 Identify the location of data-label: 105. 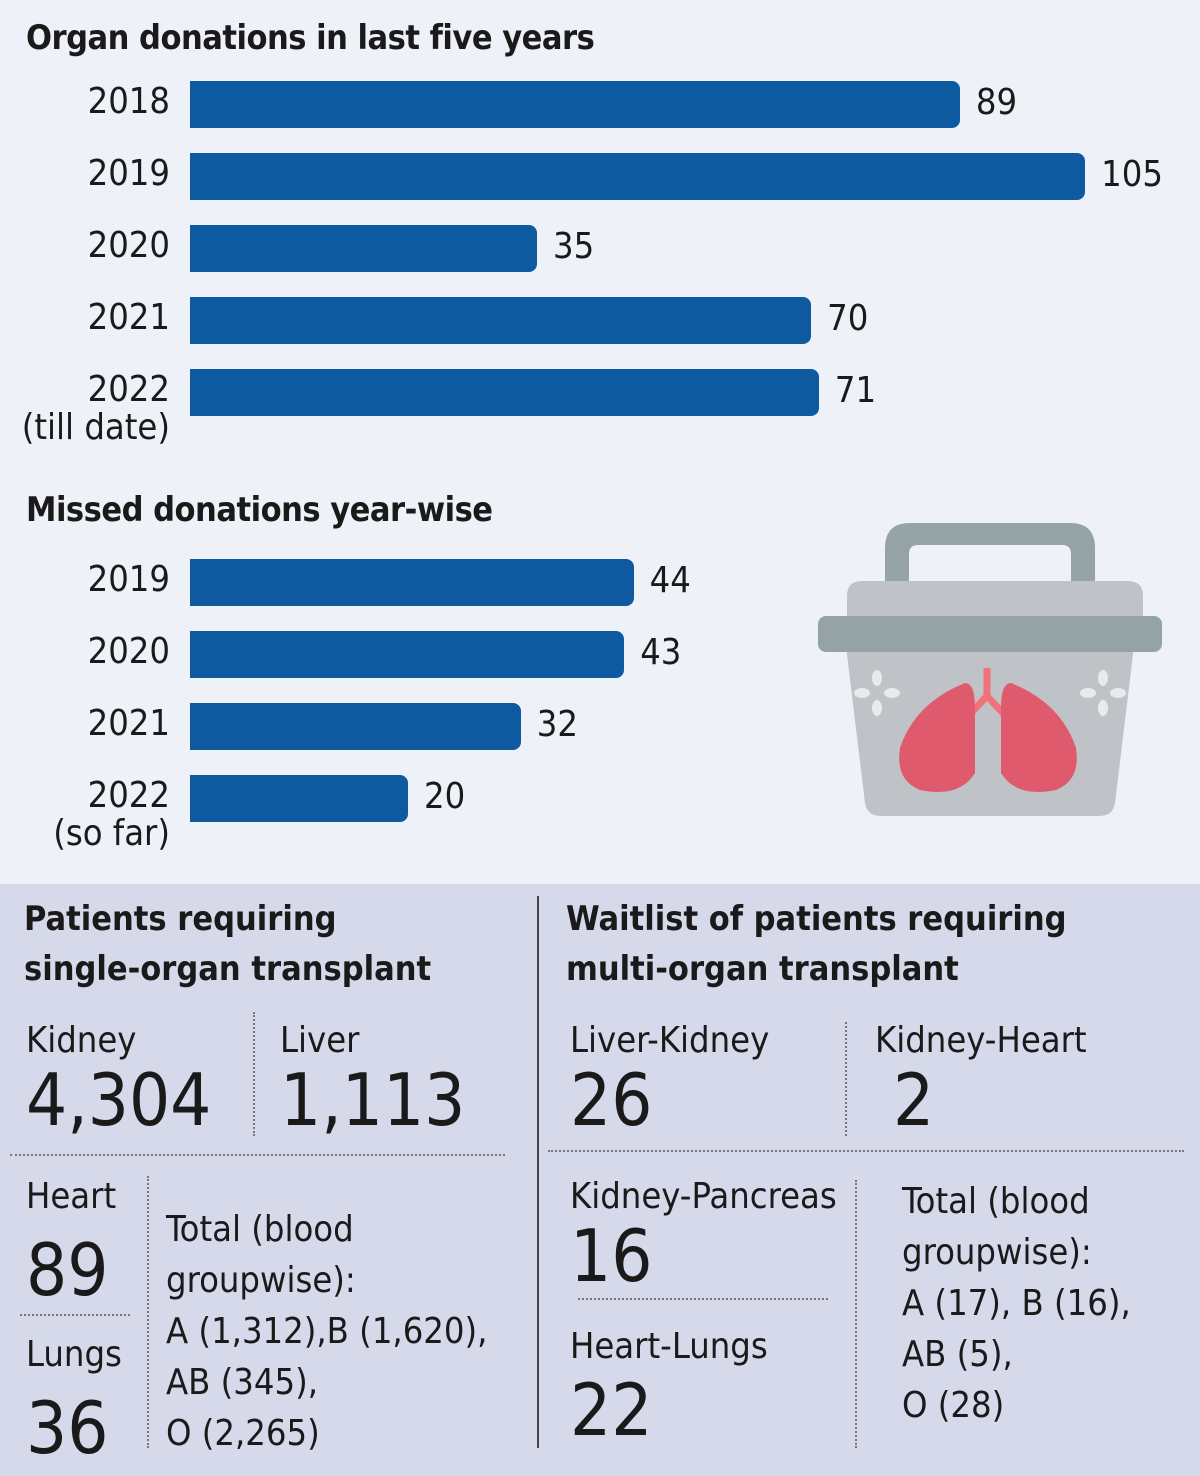
(1132, 174).